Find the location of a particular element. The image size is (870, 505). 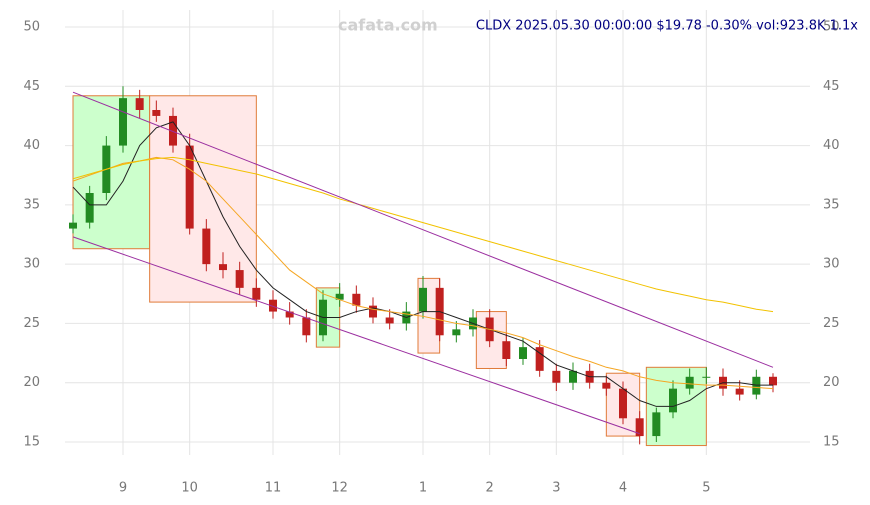

x-tick-label: 3 is located at coordinates (556, 488).